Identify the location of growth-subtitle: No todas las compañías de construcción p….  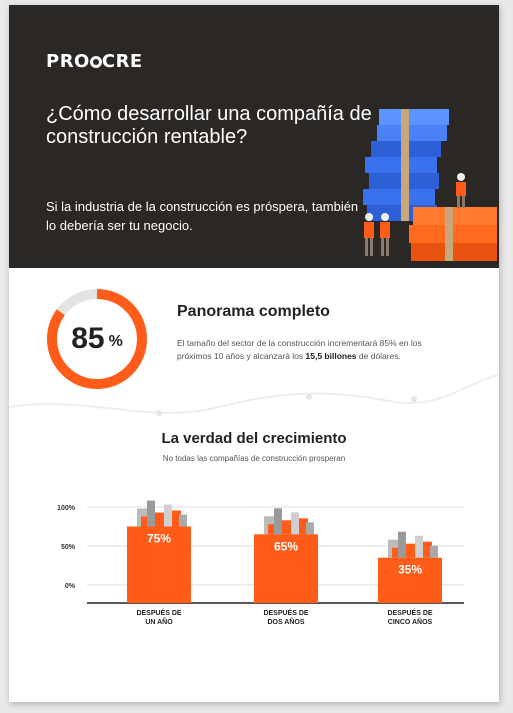
(254, 458).